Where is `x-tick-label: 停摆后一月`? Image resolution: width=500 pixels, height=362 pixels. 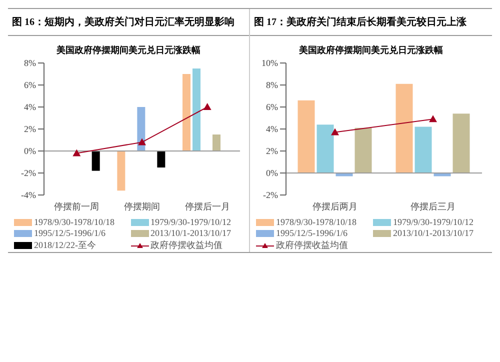
x-tick-label: 停摆后一月 is located at coordinates (207, 206).